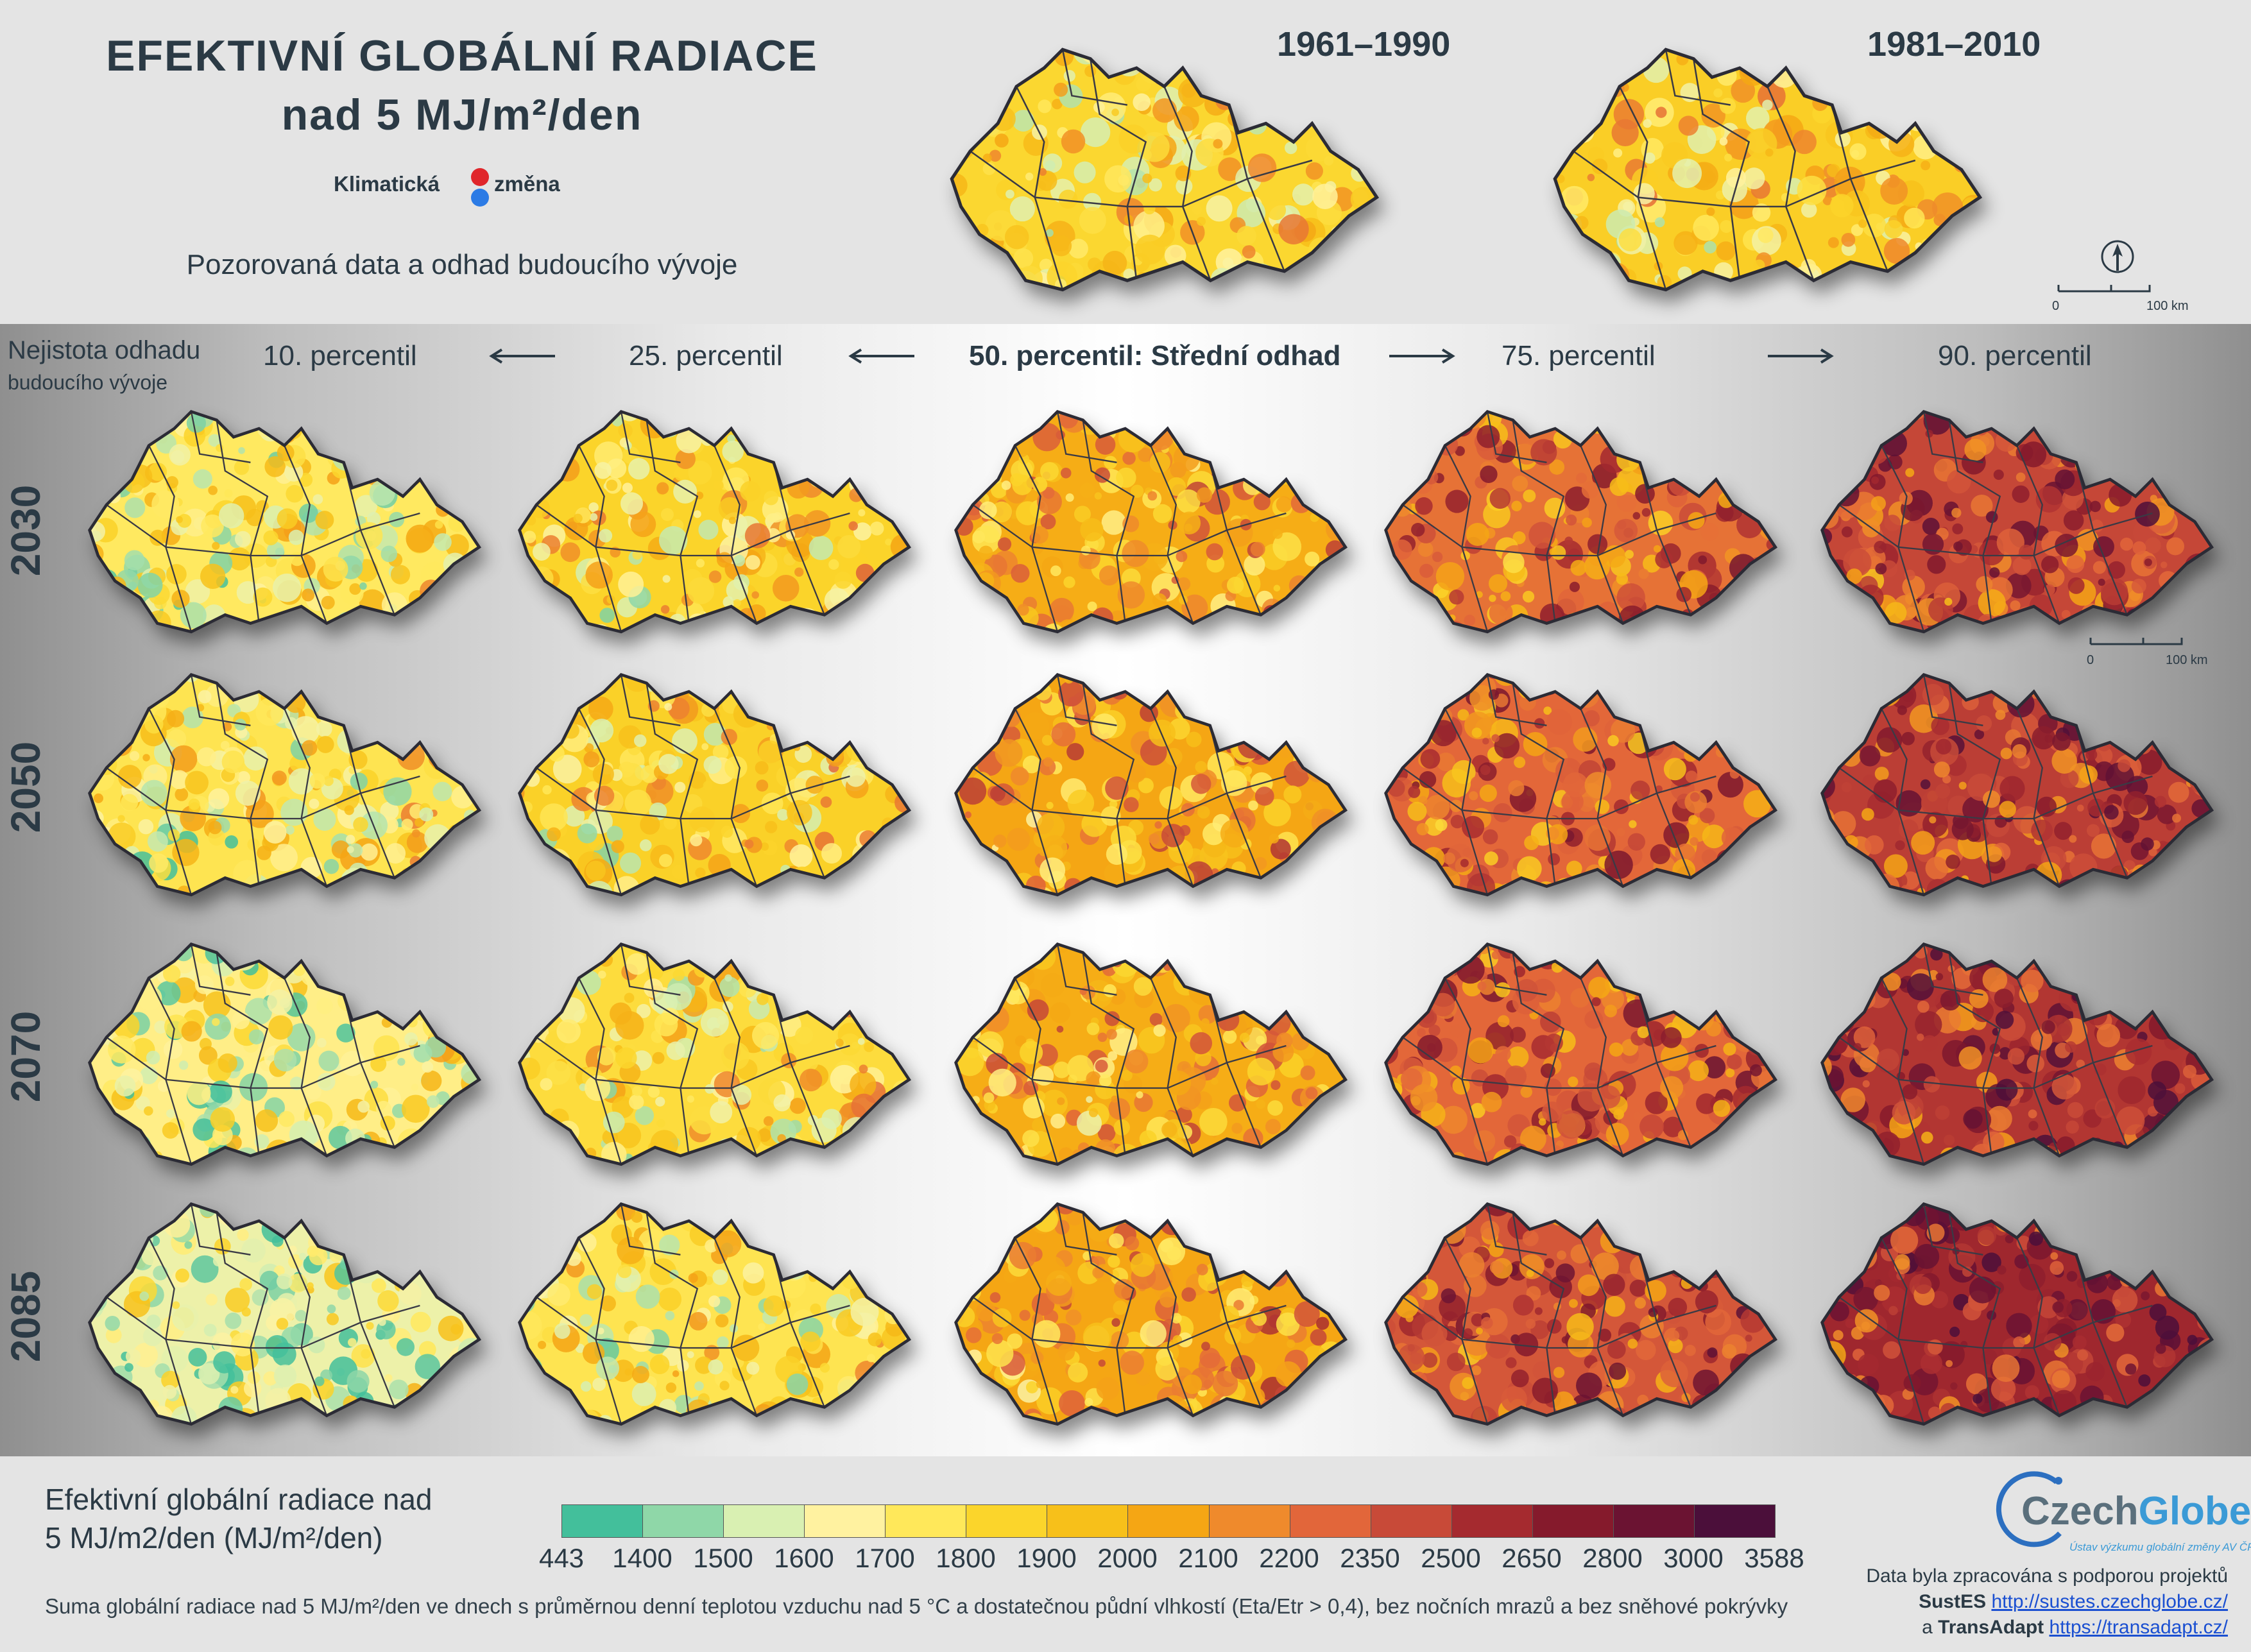  I want to click on map-2070-p90, so click(2017, 1054).